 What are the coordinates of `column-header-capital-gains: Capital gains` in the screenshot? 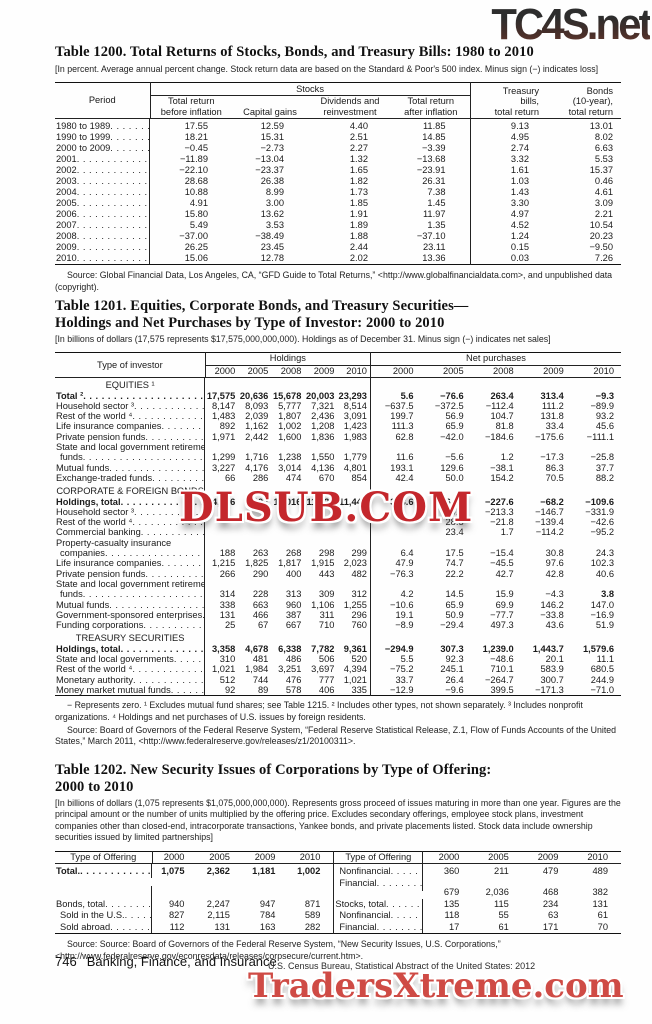 It's located at (270, 107).